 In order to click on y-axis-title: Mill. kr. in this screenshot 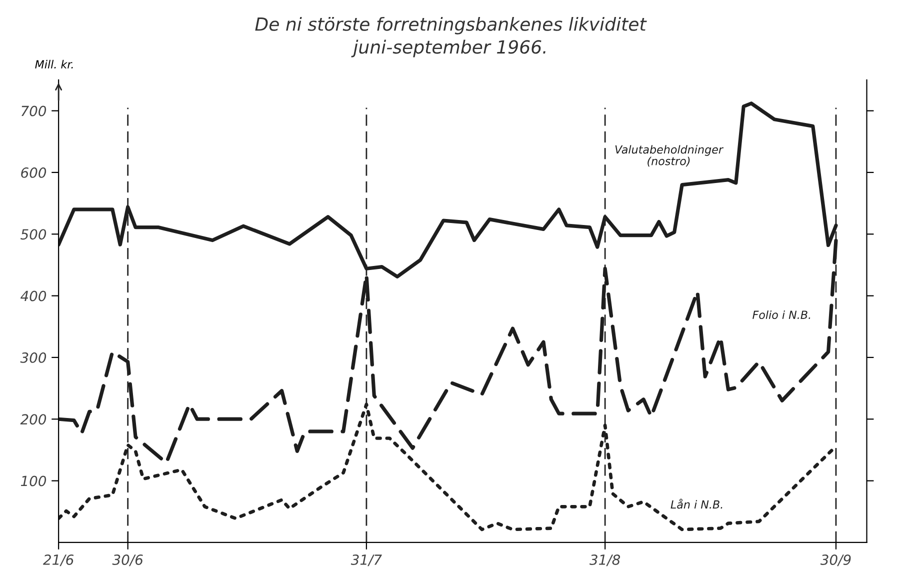, I will do `click(54, 64)`.